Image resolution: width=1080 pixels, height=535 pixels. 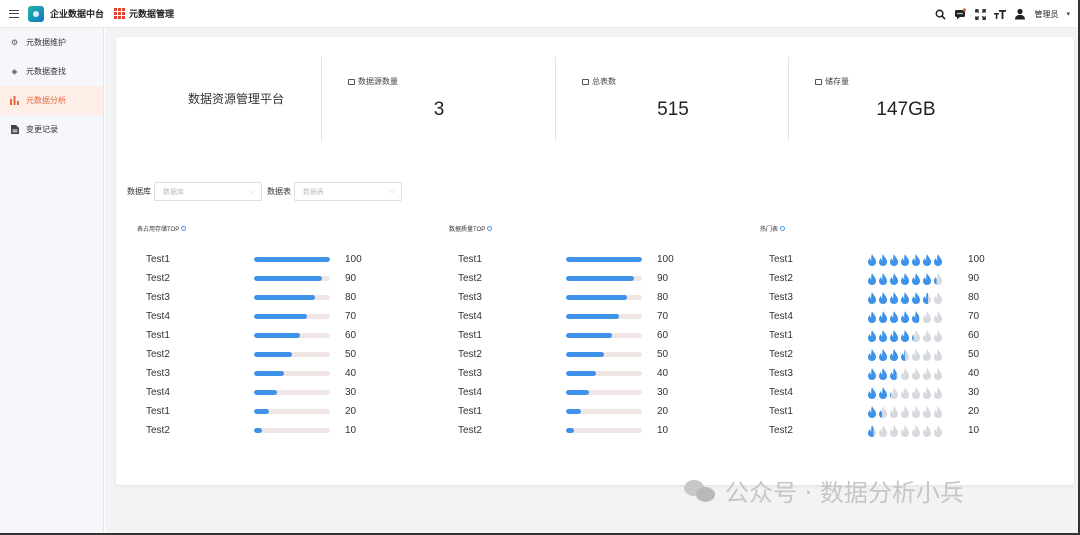 What do you see at coordinates (235, 99) in the screenshot?
I see `platform-name: 数据资源管理平台` at bounding box center [235, 99].